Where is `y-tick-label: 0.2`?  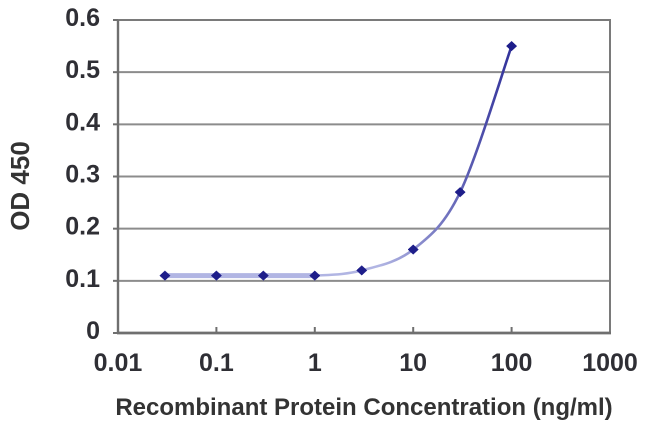 y-tick-label: 0.2 is located at coordinates (82, 227).